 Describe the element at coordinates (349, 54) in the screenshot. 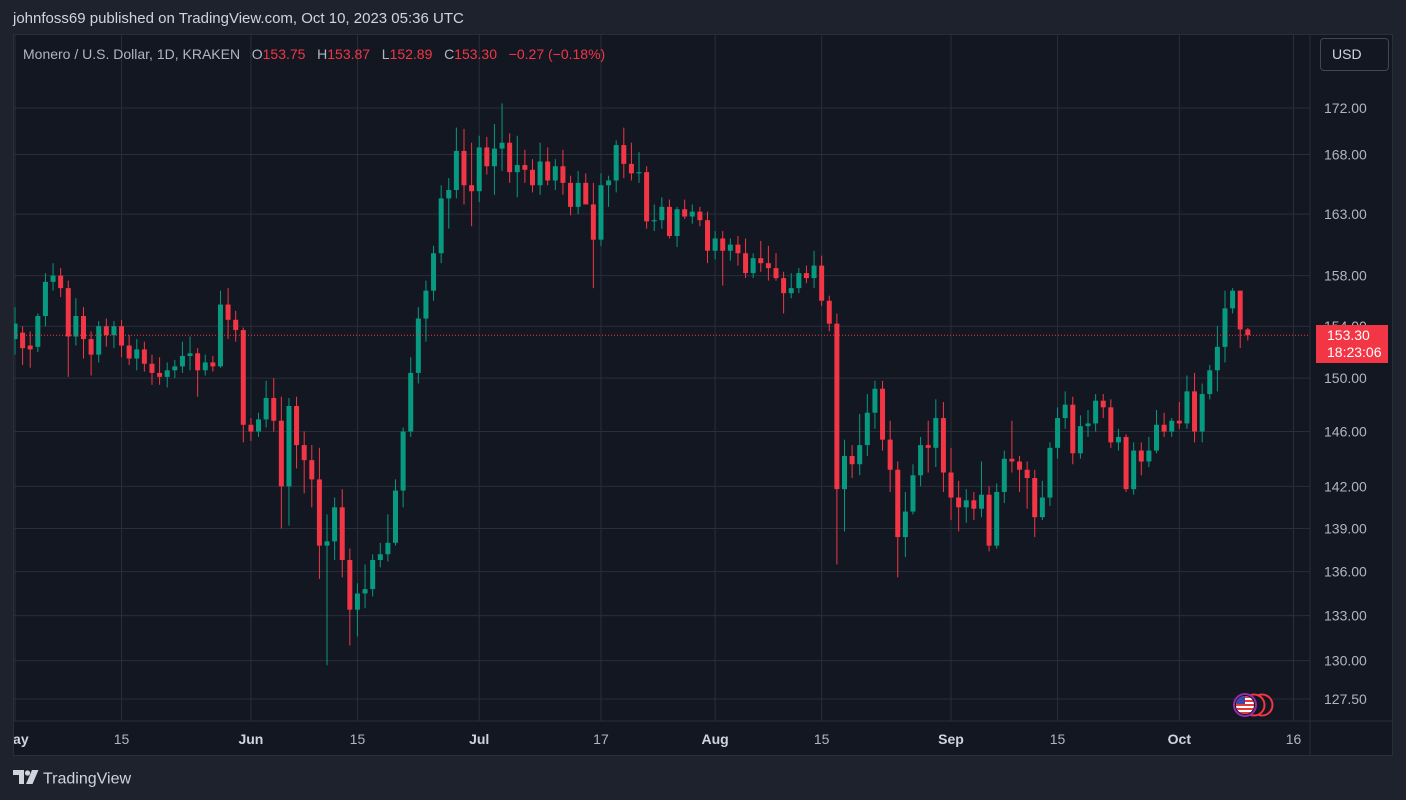

I see `high-value: 153.87` at that location.